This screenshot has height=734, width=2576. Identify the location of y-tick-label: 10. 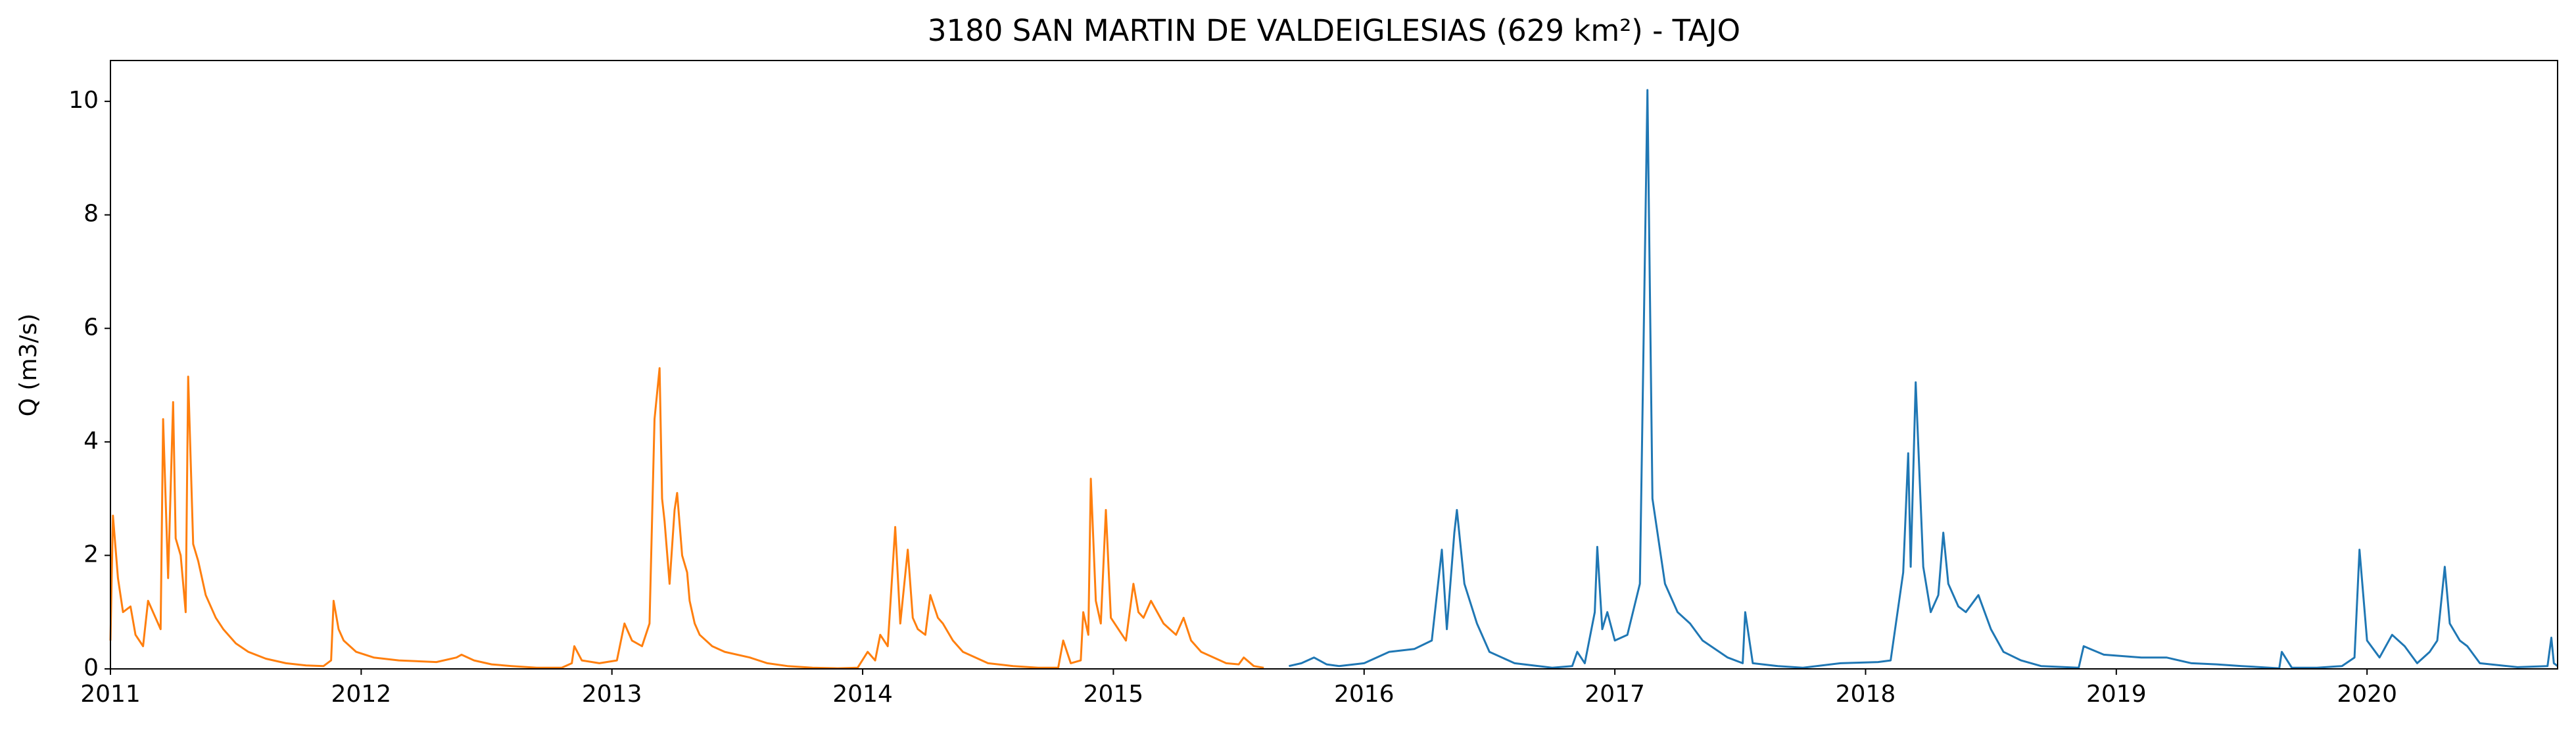
(84, 100).